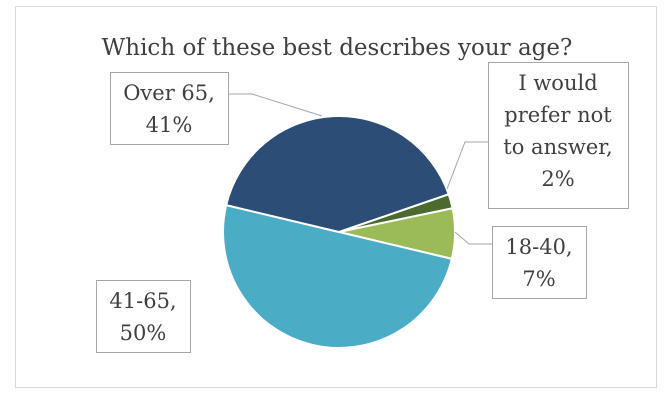  I want to click on data-label-line: 41%, so click(169, 125).